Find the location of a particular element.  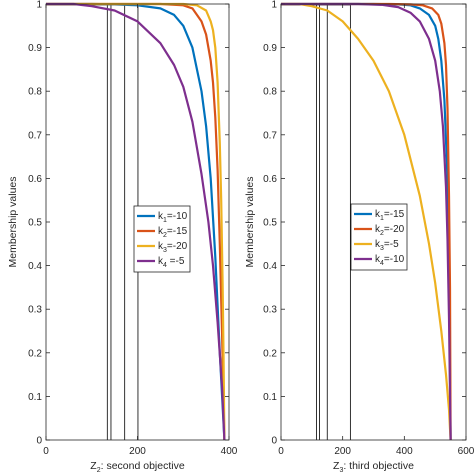

legend-entry: k2=-20 is located at coordinates (390, 230).